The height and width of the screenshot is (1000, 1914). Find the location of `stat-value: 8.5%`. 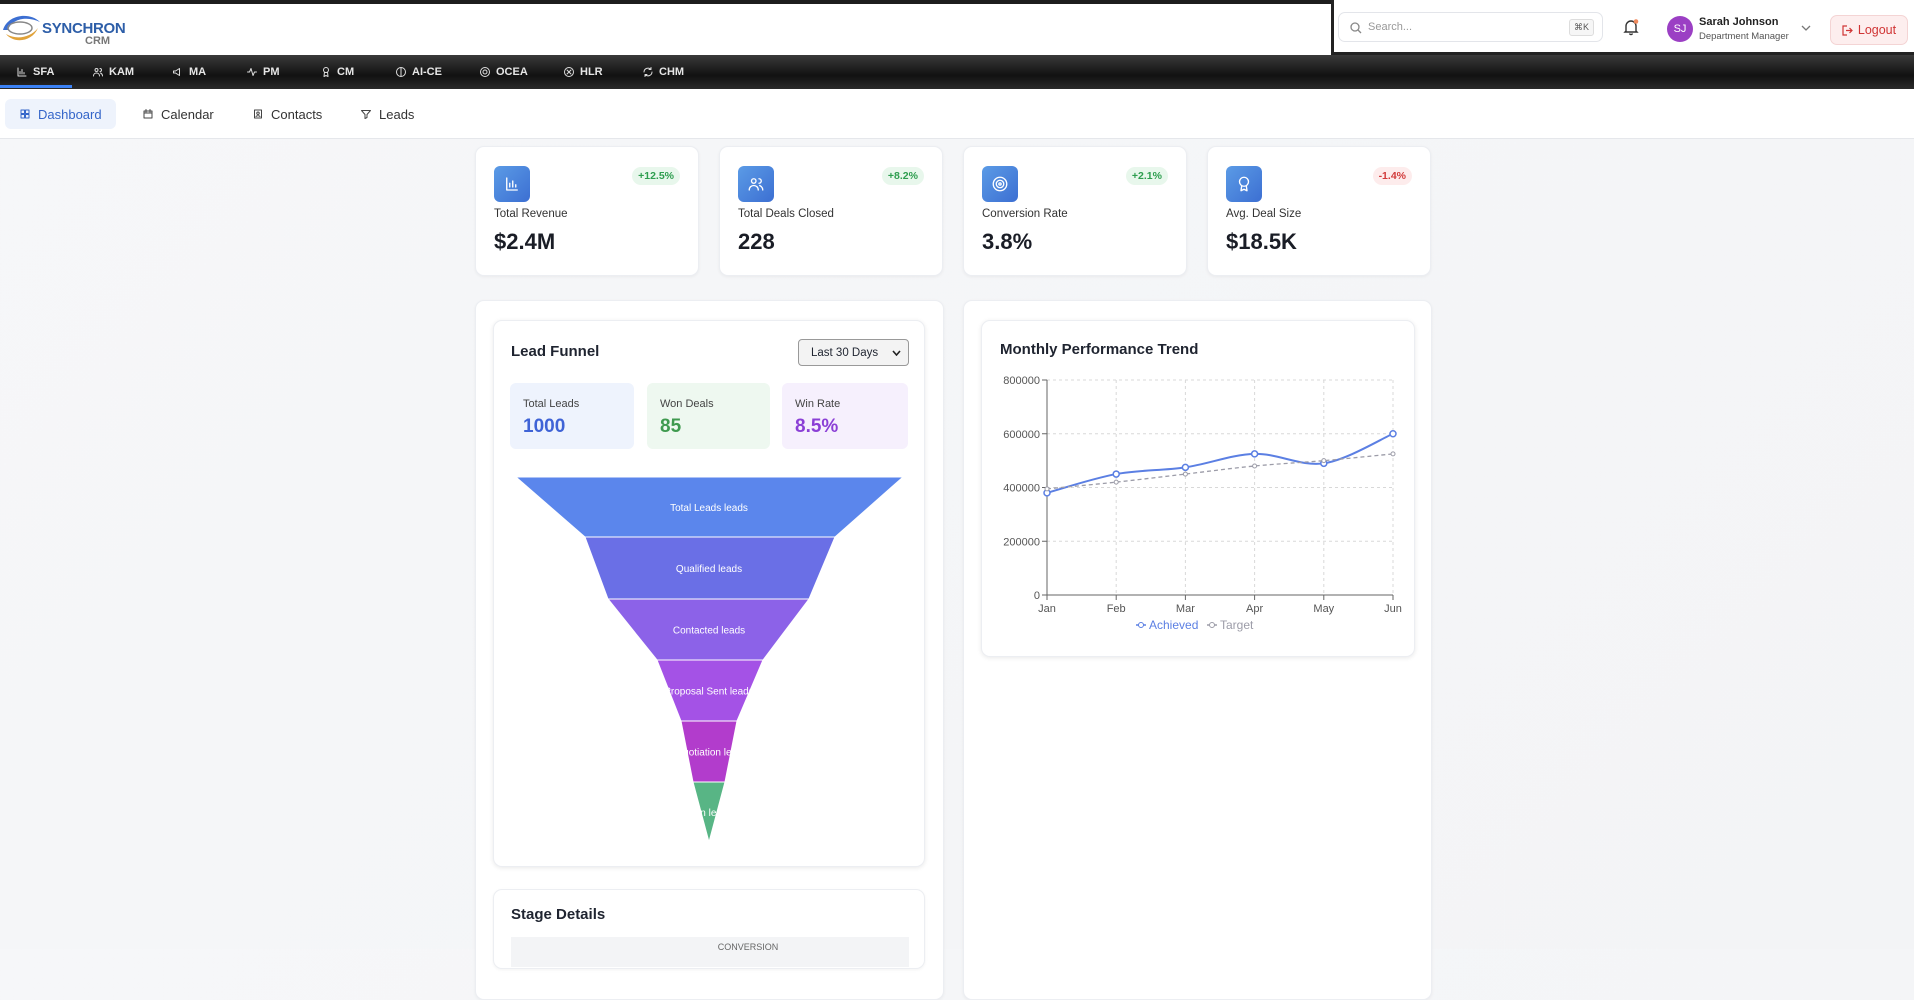

stat-value: 8.5% is located at coordinates (817, 426).